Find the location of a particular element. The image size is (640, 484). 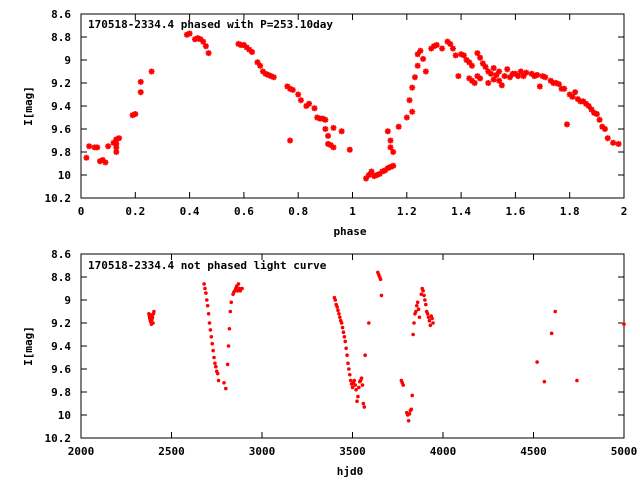

y-axis-label: I[mag] is located at coordinates (28, 106).